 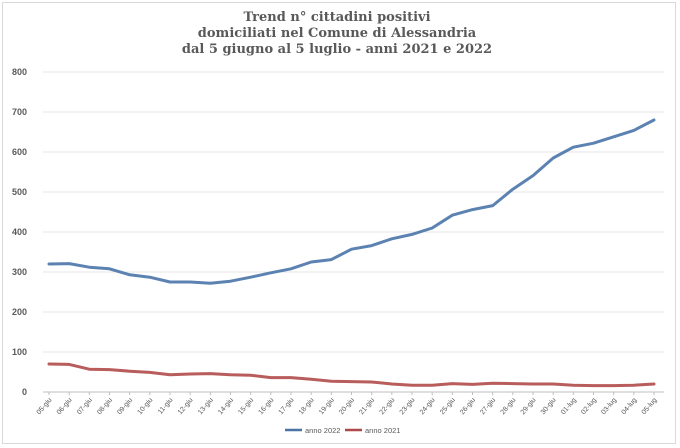 What do you see at coordinates (337, 17) in the screenshot?
I see `chart-title-line-1: Trend n° cittadini positivi` at bounding box center [337, 17].